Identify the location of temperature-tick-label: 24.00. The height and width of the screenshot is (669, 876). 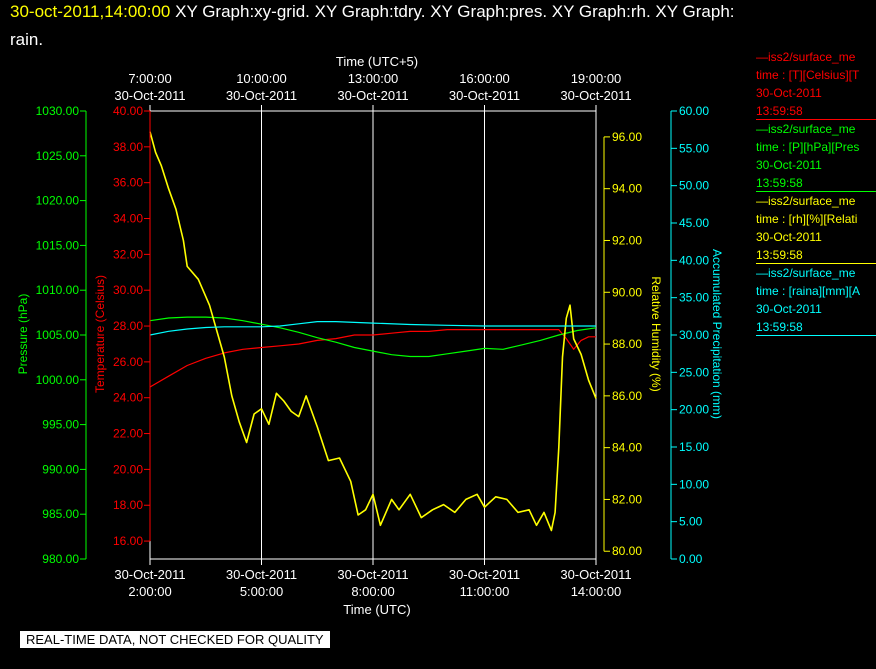
(128, 398).